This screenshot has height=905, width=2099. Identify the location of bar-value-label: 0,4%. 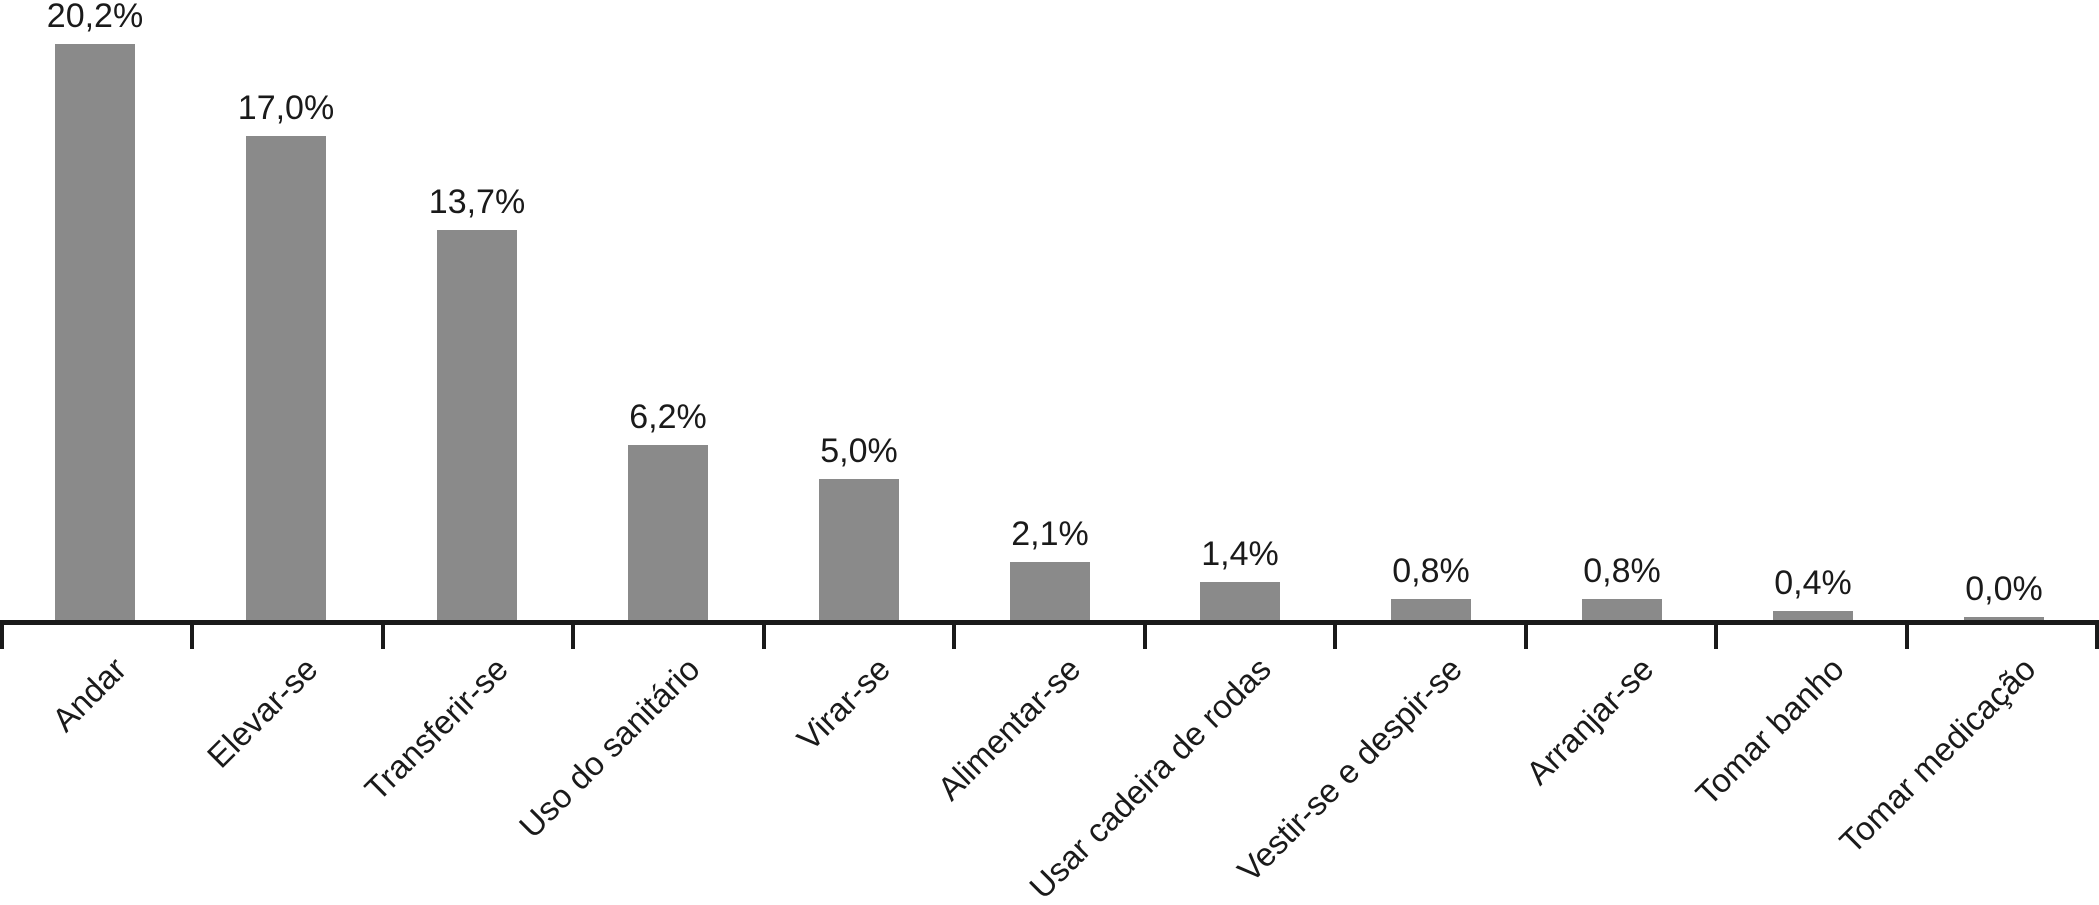
(1813, 583).